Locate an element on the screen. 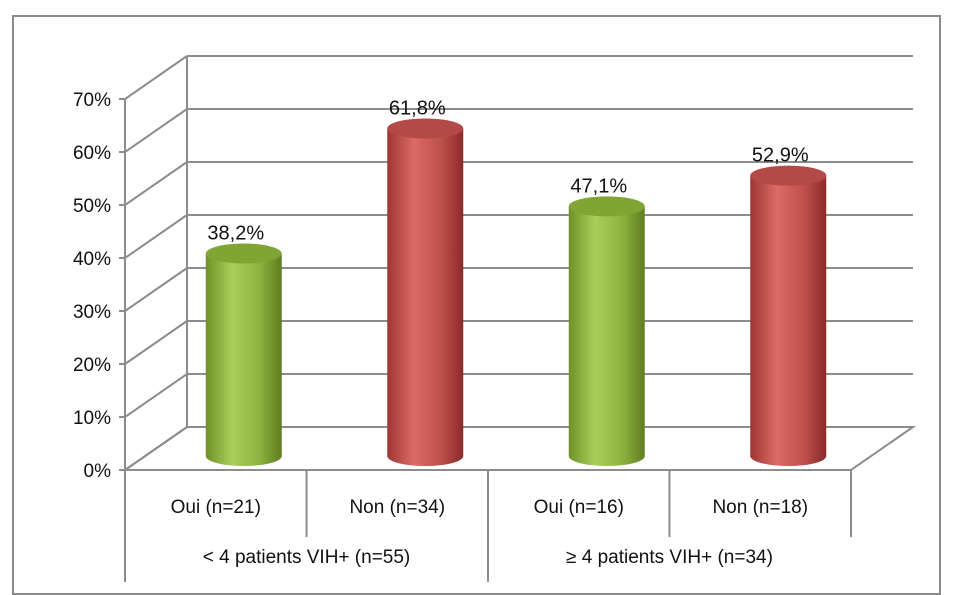 The width and height of the screenshot is (957, 595). plot-floor is located at coordinates (519, 448).